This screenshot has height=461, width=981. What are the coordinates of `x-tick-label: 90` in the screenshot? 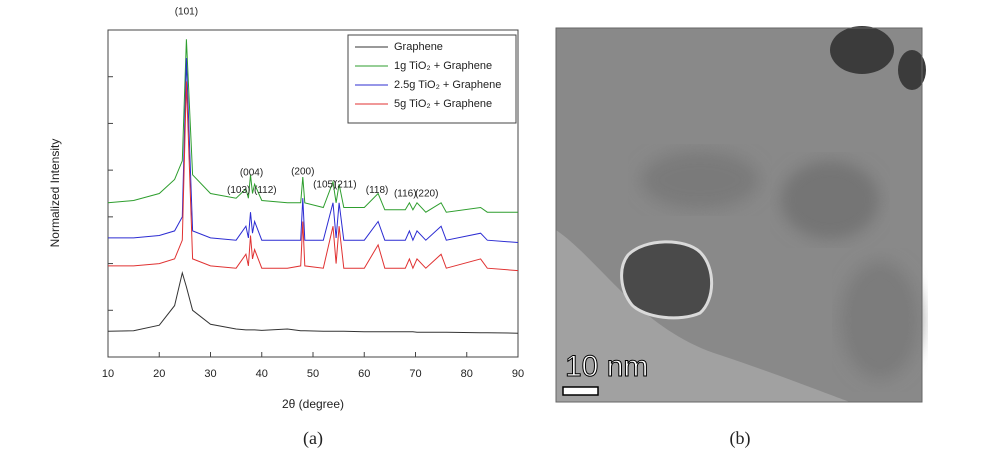 It's located at (518, 374).